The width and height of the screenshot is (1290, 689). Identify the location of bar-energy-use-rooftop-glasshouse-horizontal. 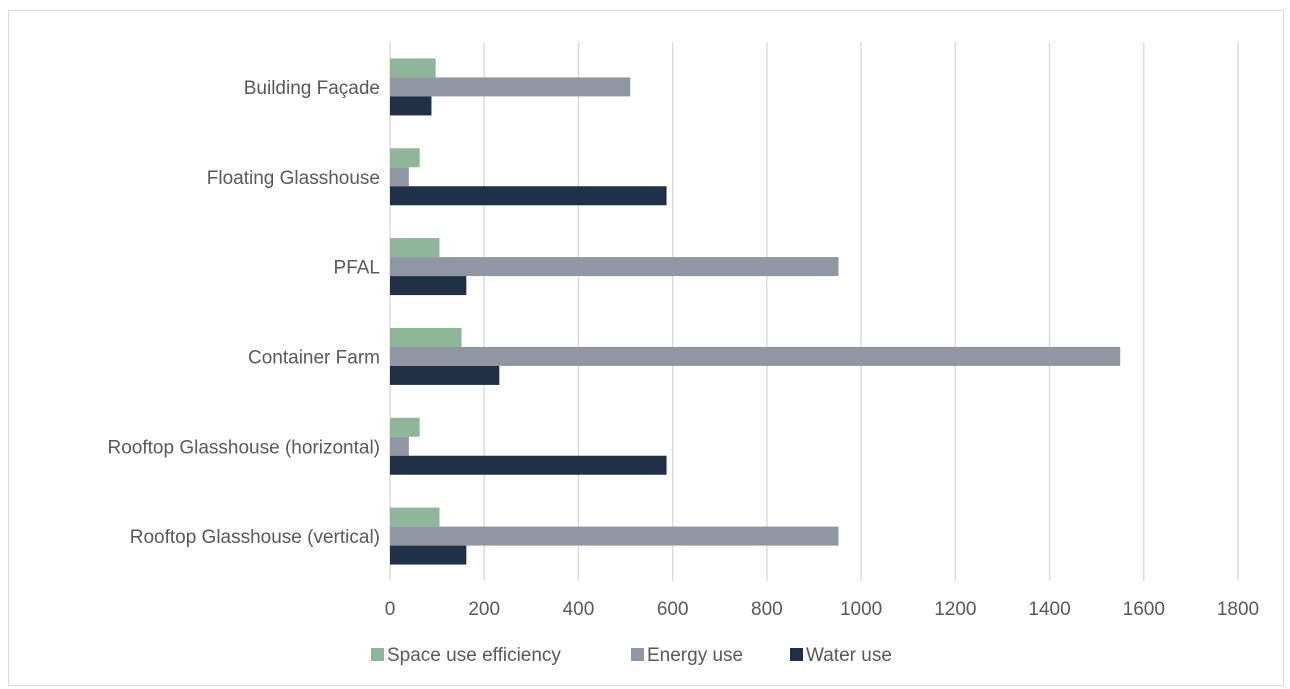
(399, 446).